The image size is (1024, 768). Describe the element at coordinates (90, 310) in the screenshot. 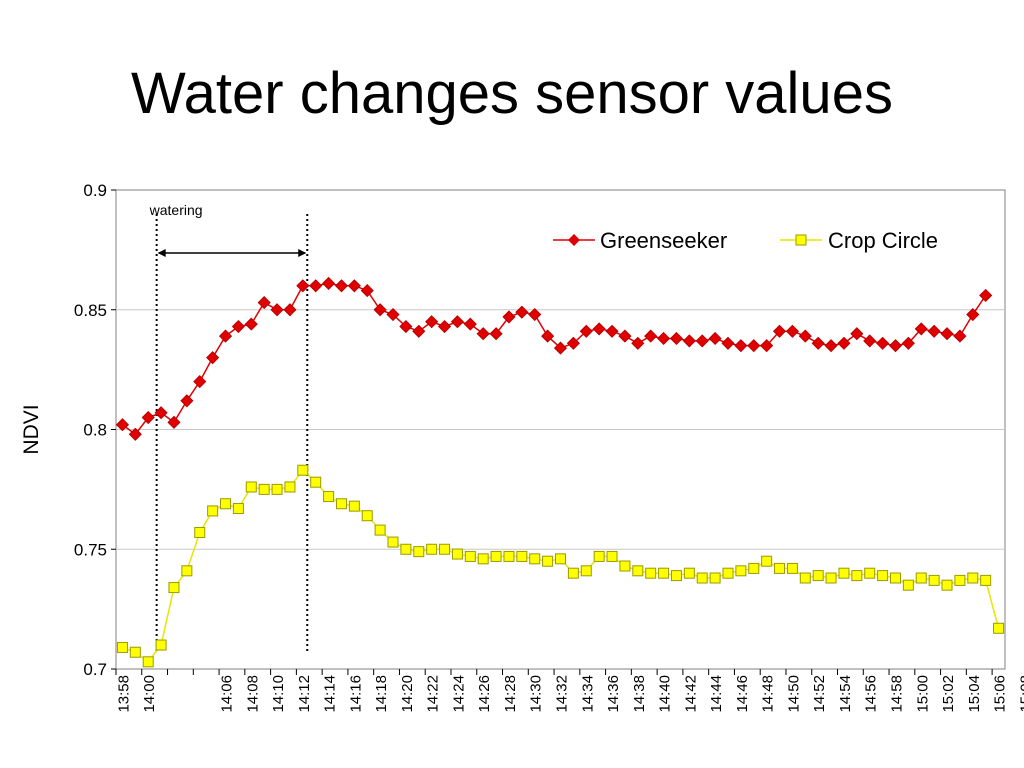

I see `y-tick-label: 0.85` at that location.